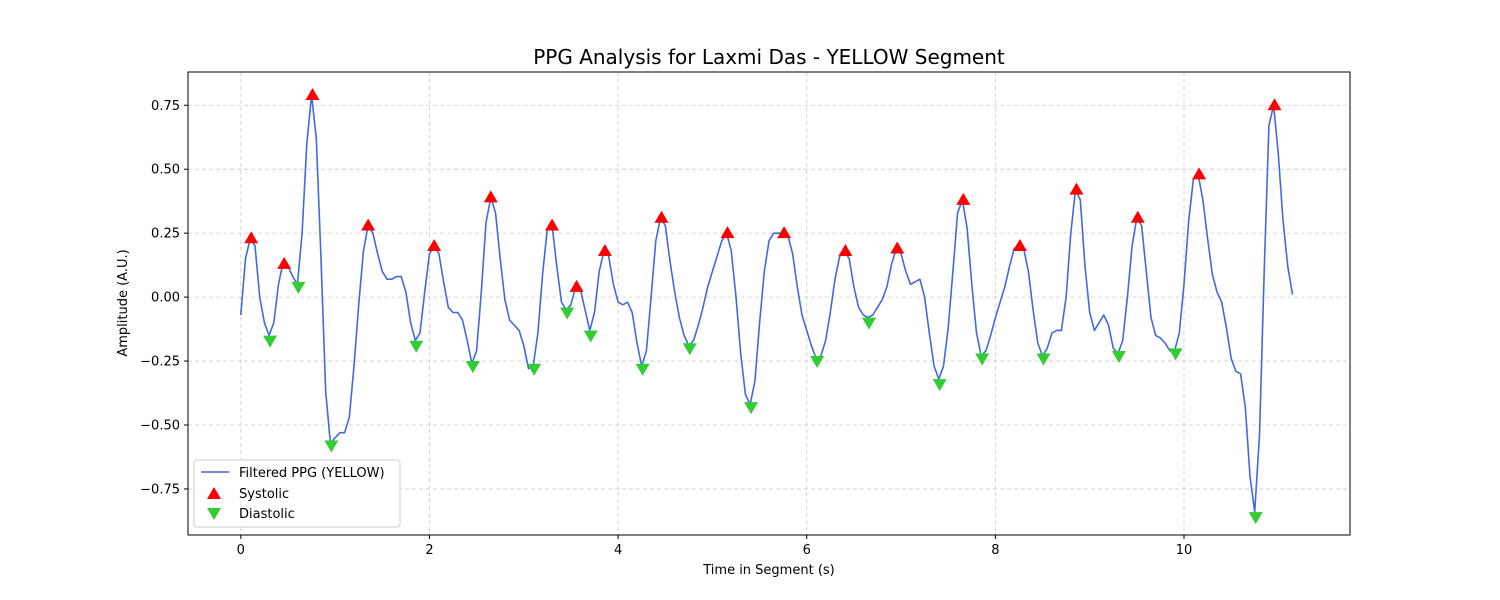 This screenshot has width=1500, height=600. Describe the element at coordinates (312, 473) in the screenshot. I see `legend-label-filtered: Filtered PPG (YELLOW)` at that location.